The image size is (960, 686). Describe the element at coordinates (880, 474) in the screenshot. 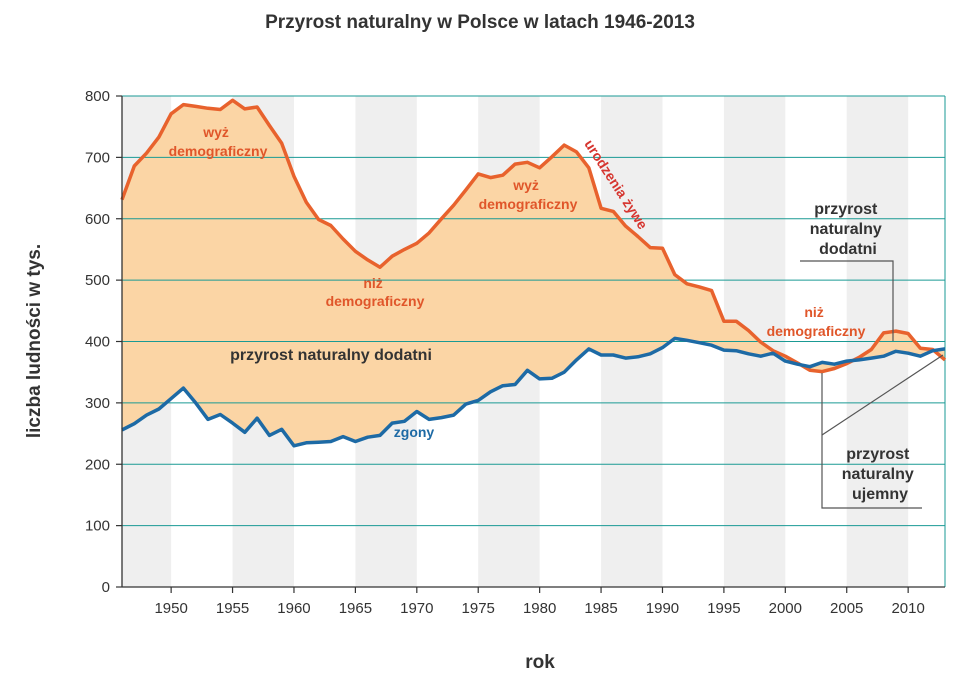

I see `negative-growth-box-label: przyrost naturalny ujemny` at that location.